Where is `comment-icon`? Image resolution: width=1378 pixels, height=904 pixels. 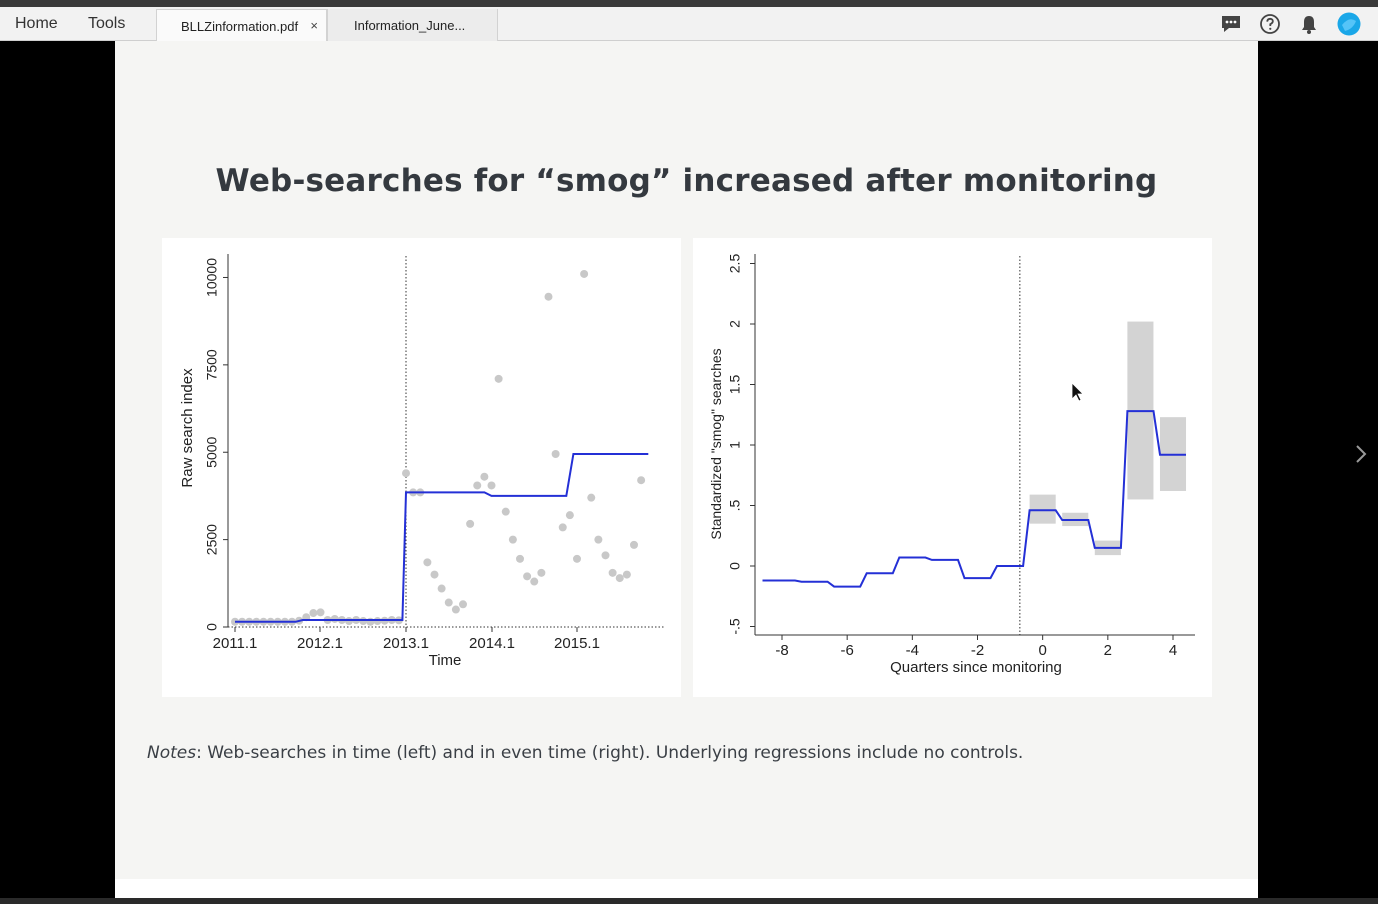
comment-icon is located at coordinates (1231, 24).